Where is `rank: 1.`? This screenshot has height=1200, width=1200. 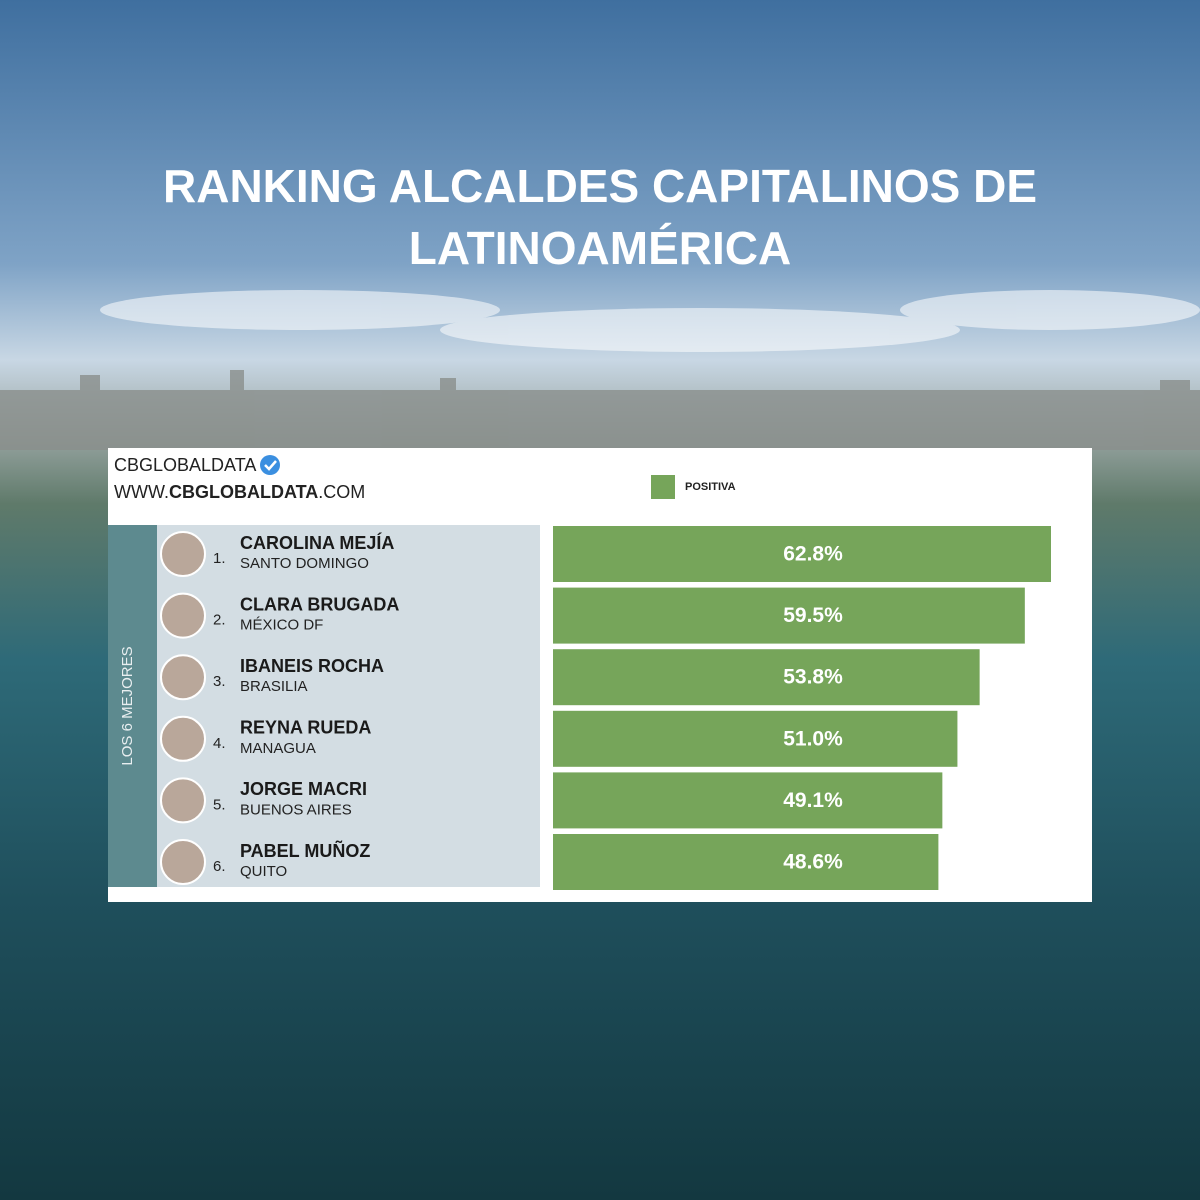 rank: 1. is located at coordinates (219, 558).